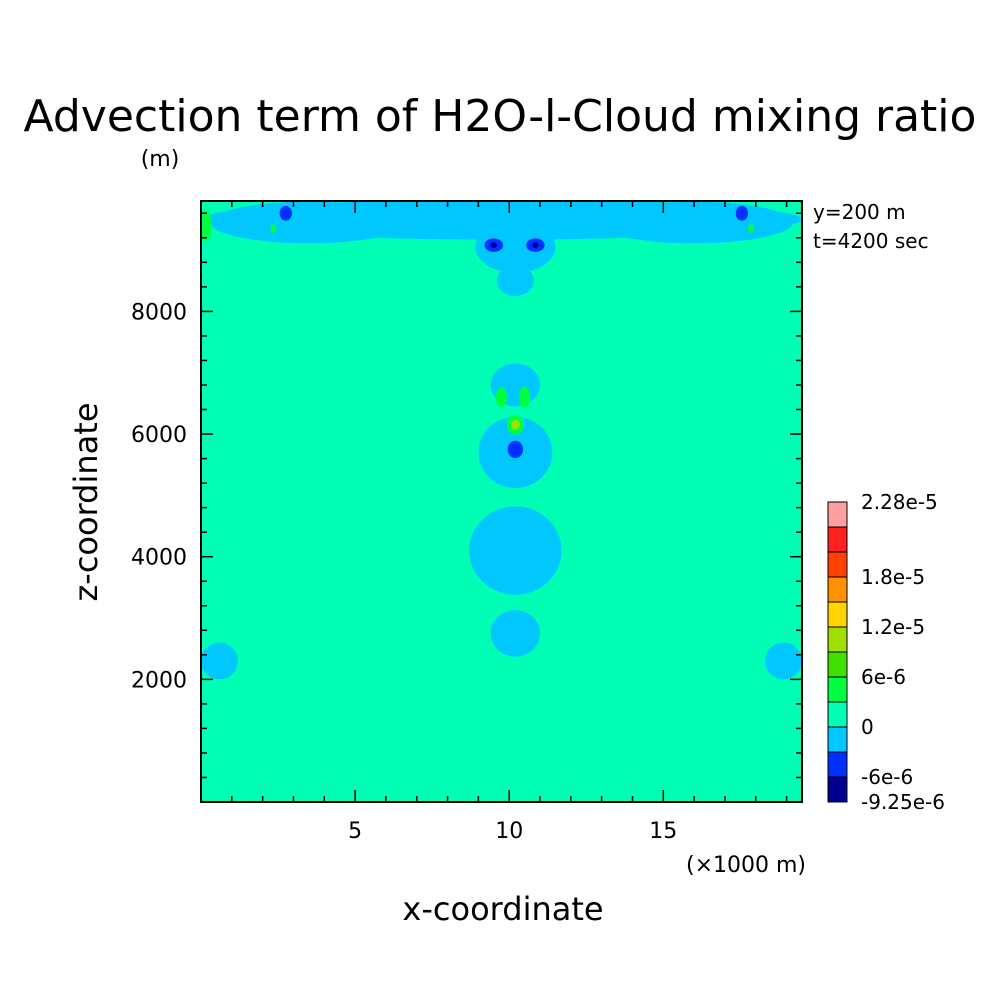  I want to click on colorbar-label: 1.2e-5, so click(893, 627).